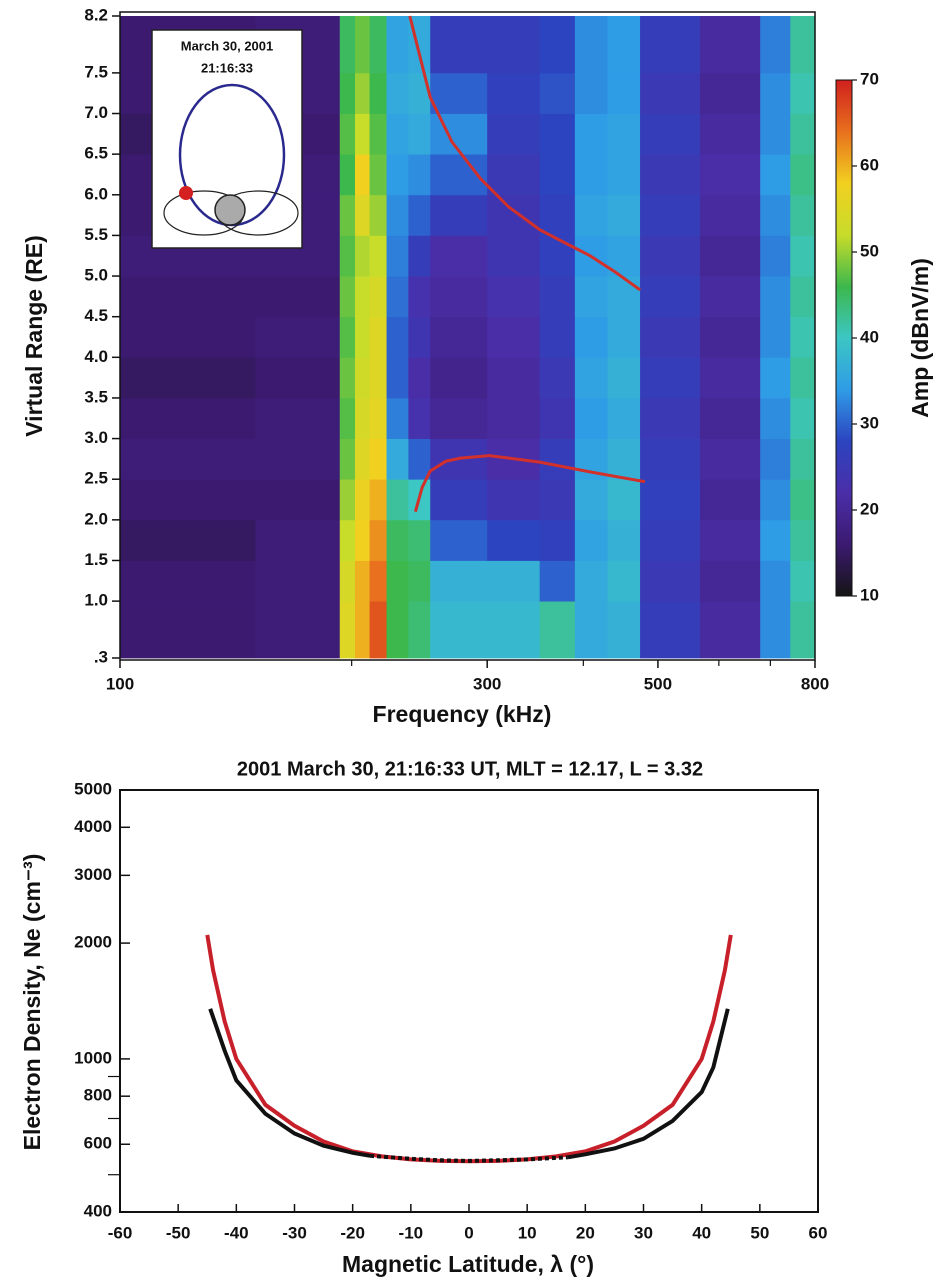  I want to click on x-axis-label: Frequency (kHz), so click(462, 714).